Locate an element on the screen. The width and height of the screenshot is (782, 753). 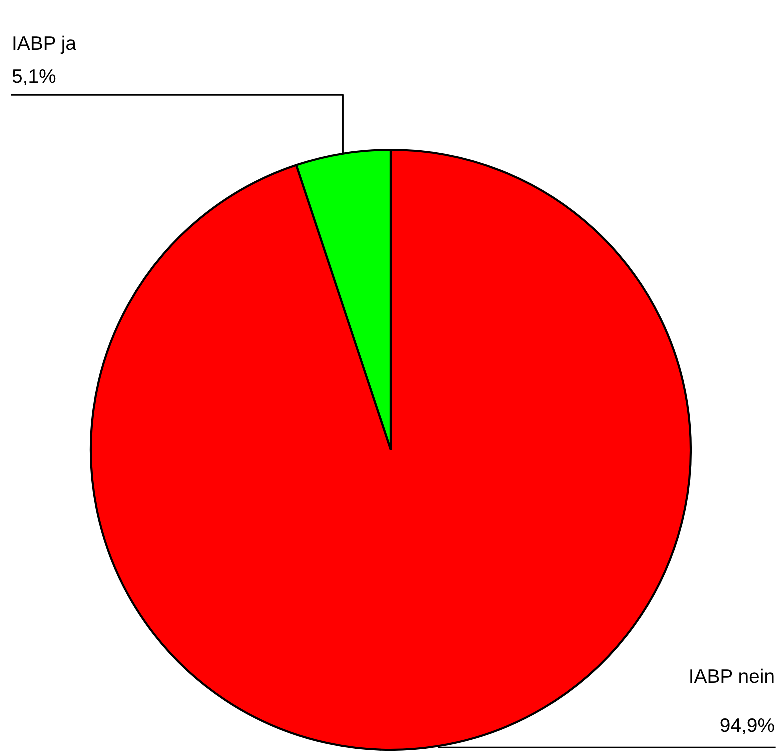
data-label: 5,1% is located at coordinates (34, 78).